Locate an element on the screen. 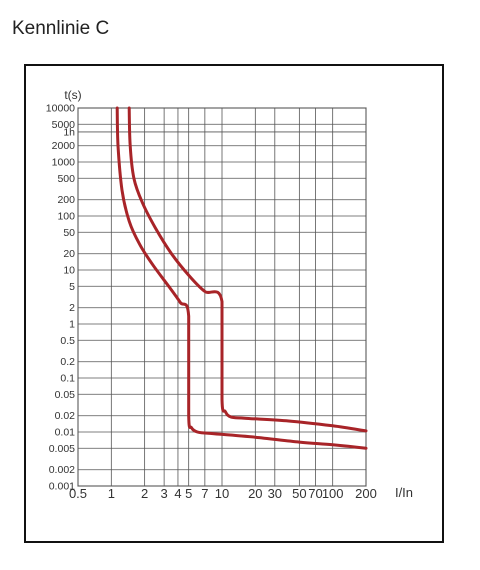  y-tick-label: 50 is located at coordinates (69, 233).